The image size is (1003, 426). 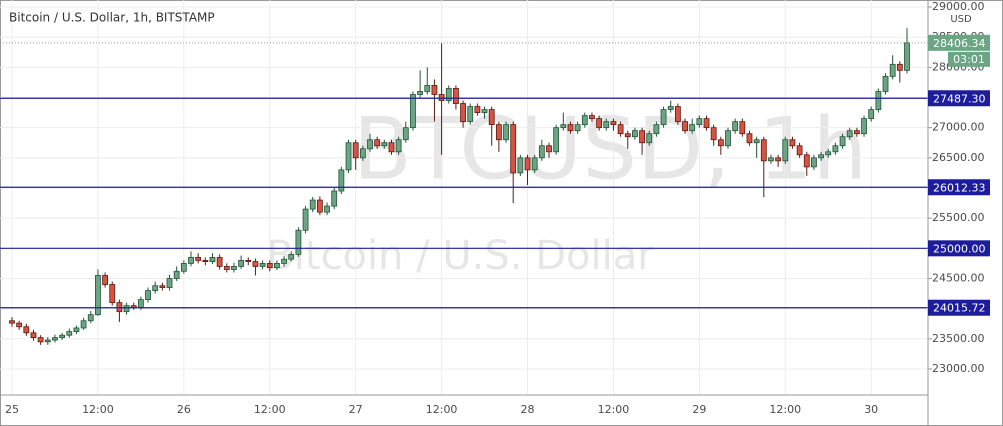 I want to click on level-label: 24015.72, so click(x=959, y=308).